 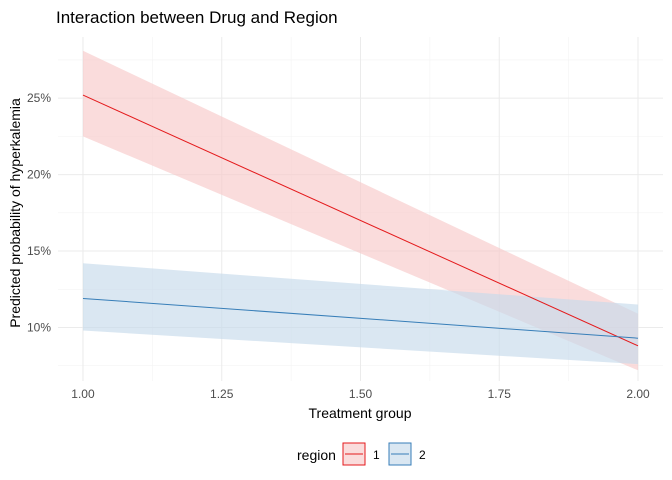 What do you see at coordinates (316, 455) in the screenshot?
I see `legend-title: region` at bounding box center [316, 455].